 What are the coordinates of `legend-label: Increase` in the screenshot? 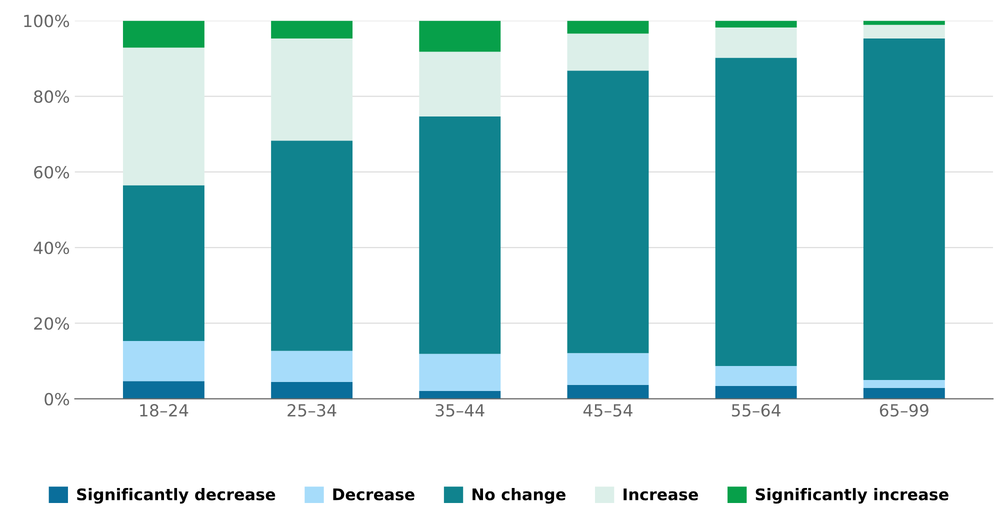 It's located at (661, 494).